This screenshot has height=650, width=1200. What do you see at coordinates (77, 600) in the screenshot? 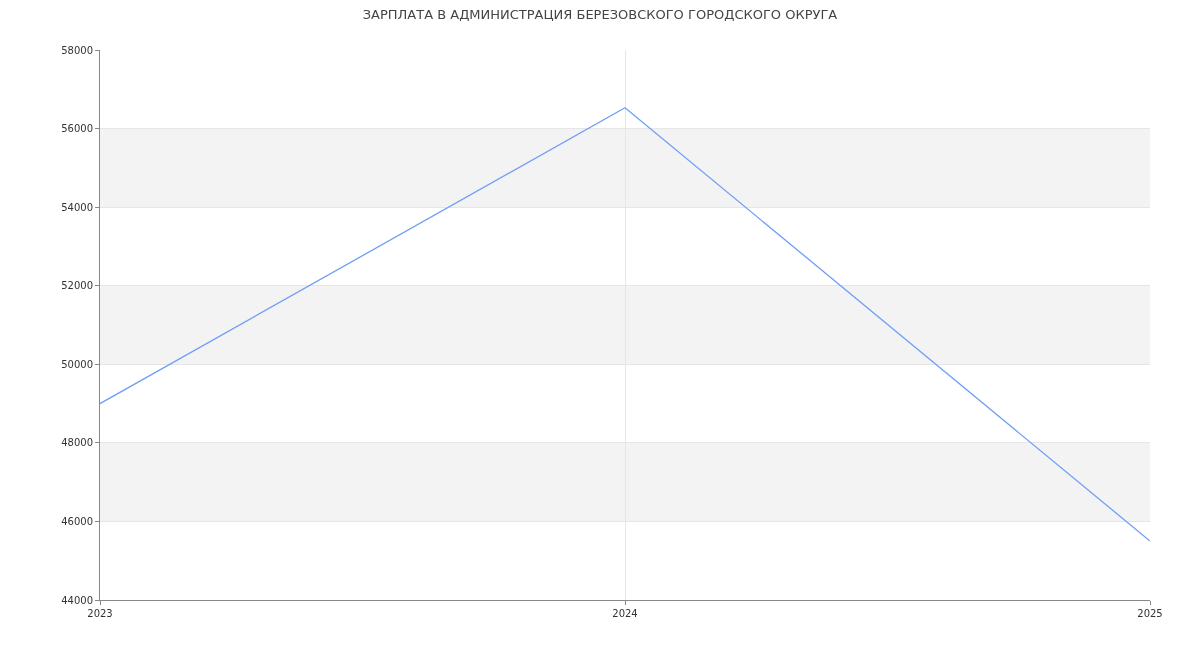
I see `y-tick-label: 44000` at bounding box center [77, 600].